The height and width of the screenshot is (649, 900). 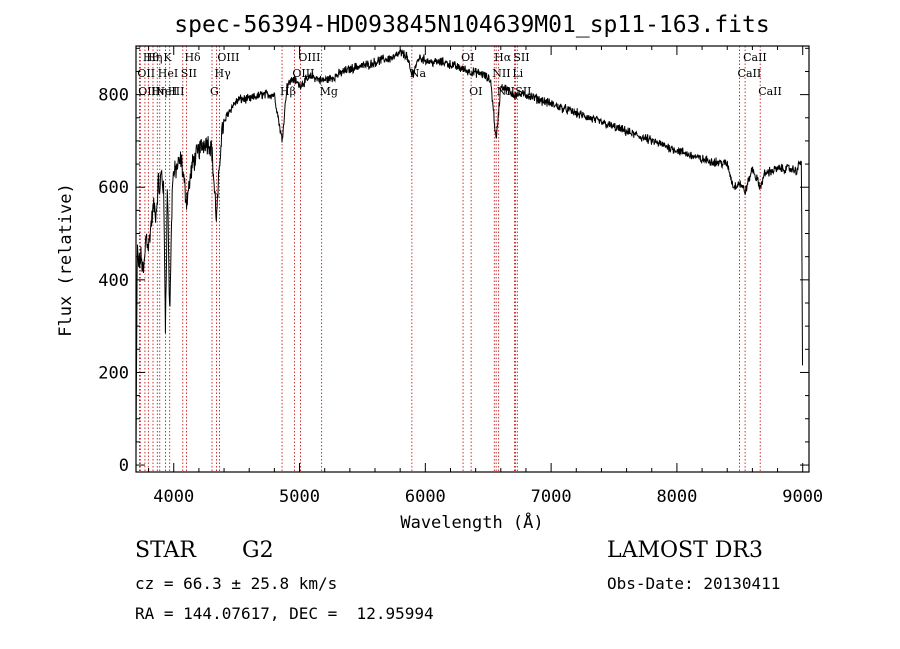 I want to click on line-label-12: Hγ, so click(x=223, y=73).